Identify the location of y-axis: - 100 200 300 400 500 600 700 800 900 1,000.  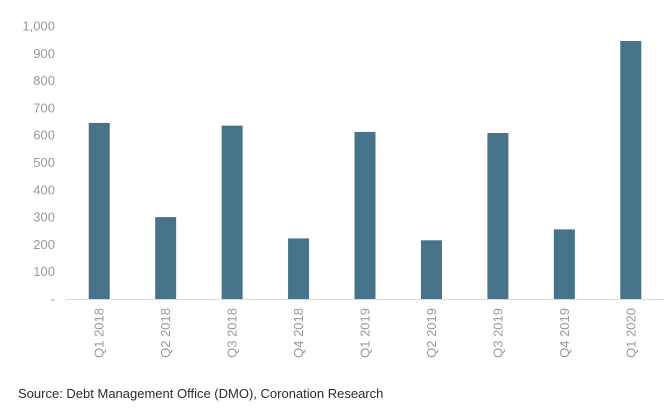
(38, 163).